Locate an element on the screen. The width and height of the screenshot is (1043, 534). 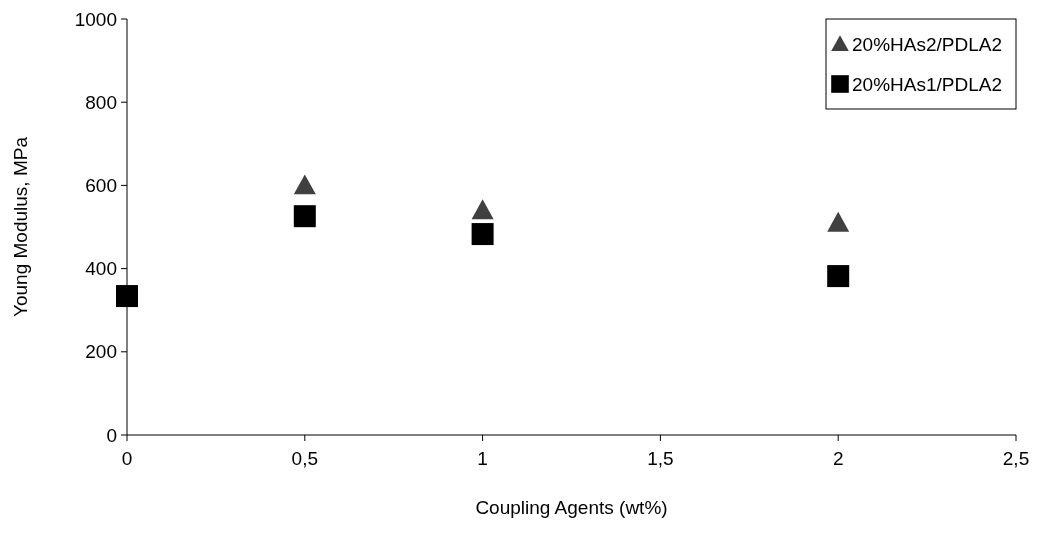
x-tick-label: 0,5 is located at coordinates (305, 458).